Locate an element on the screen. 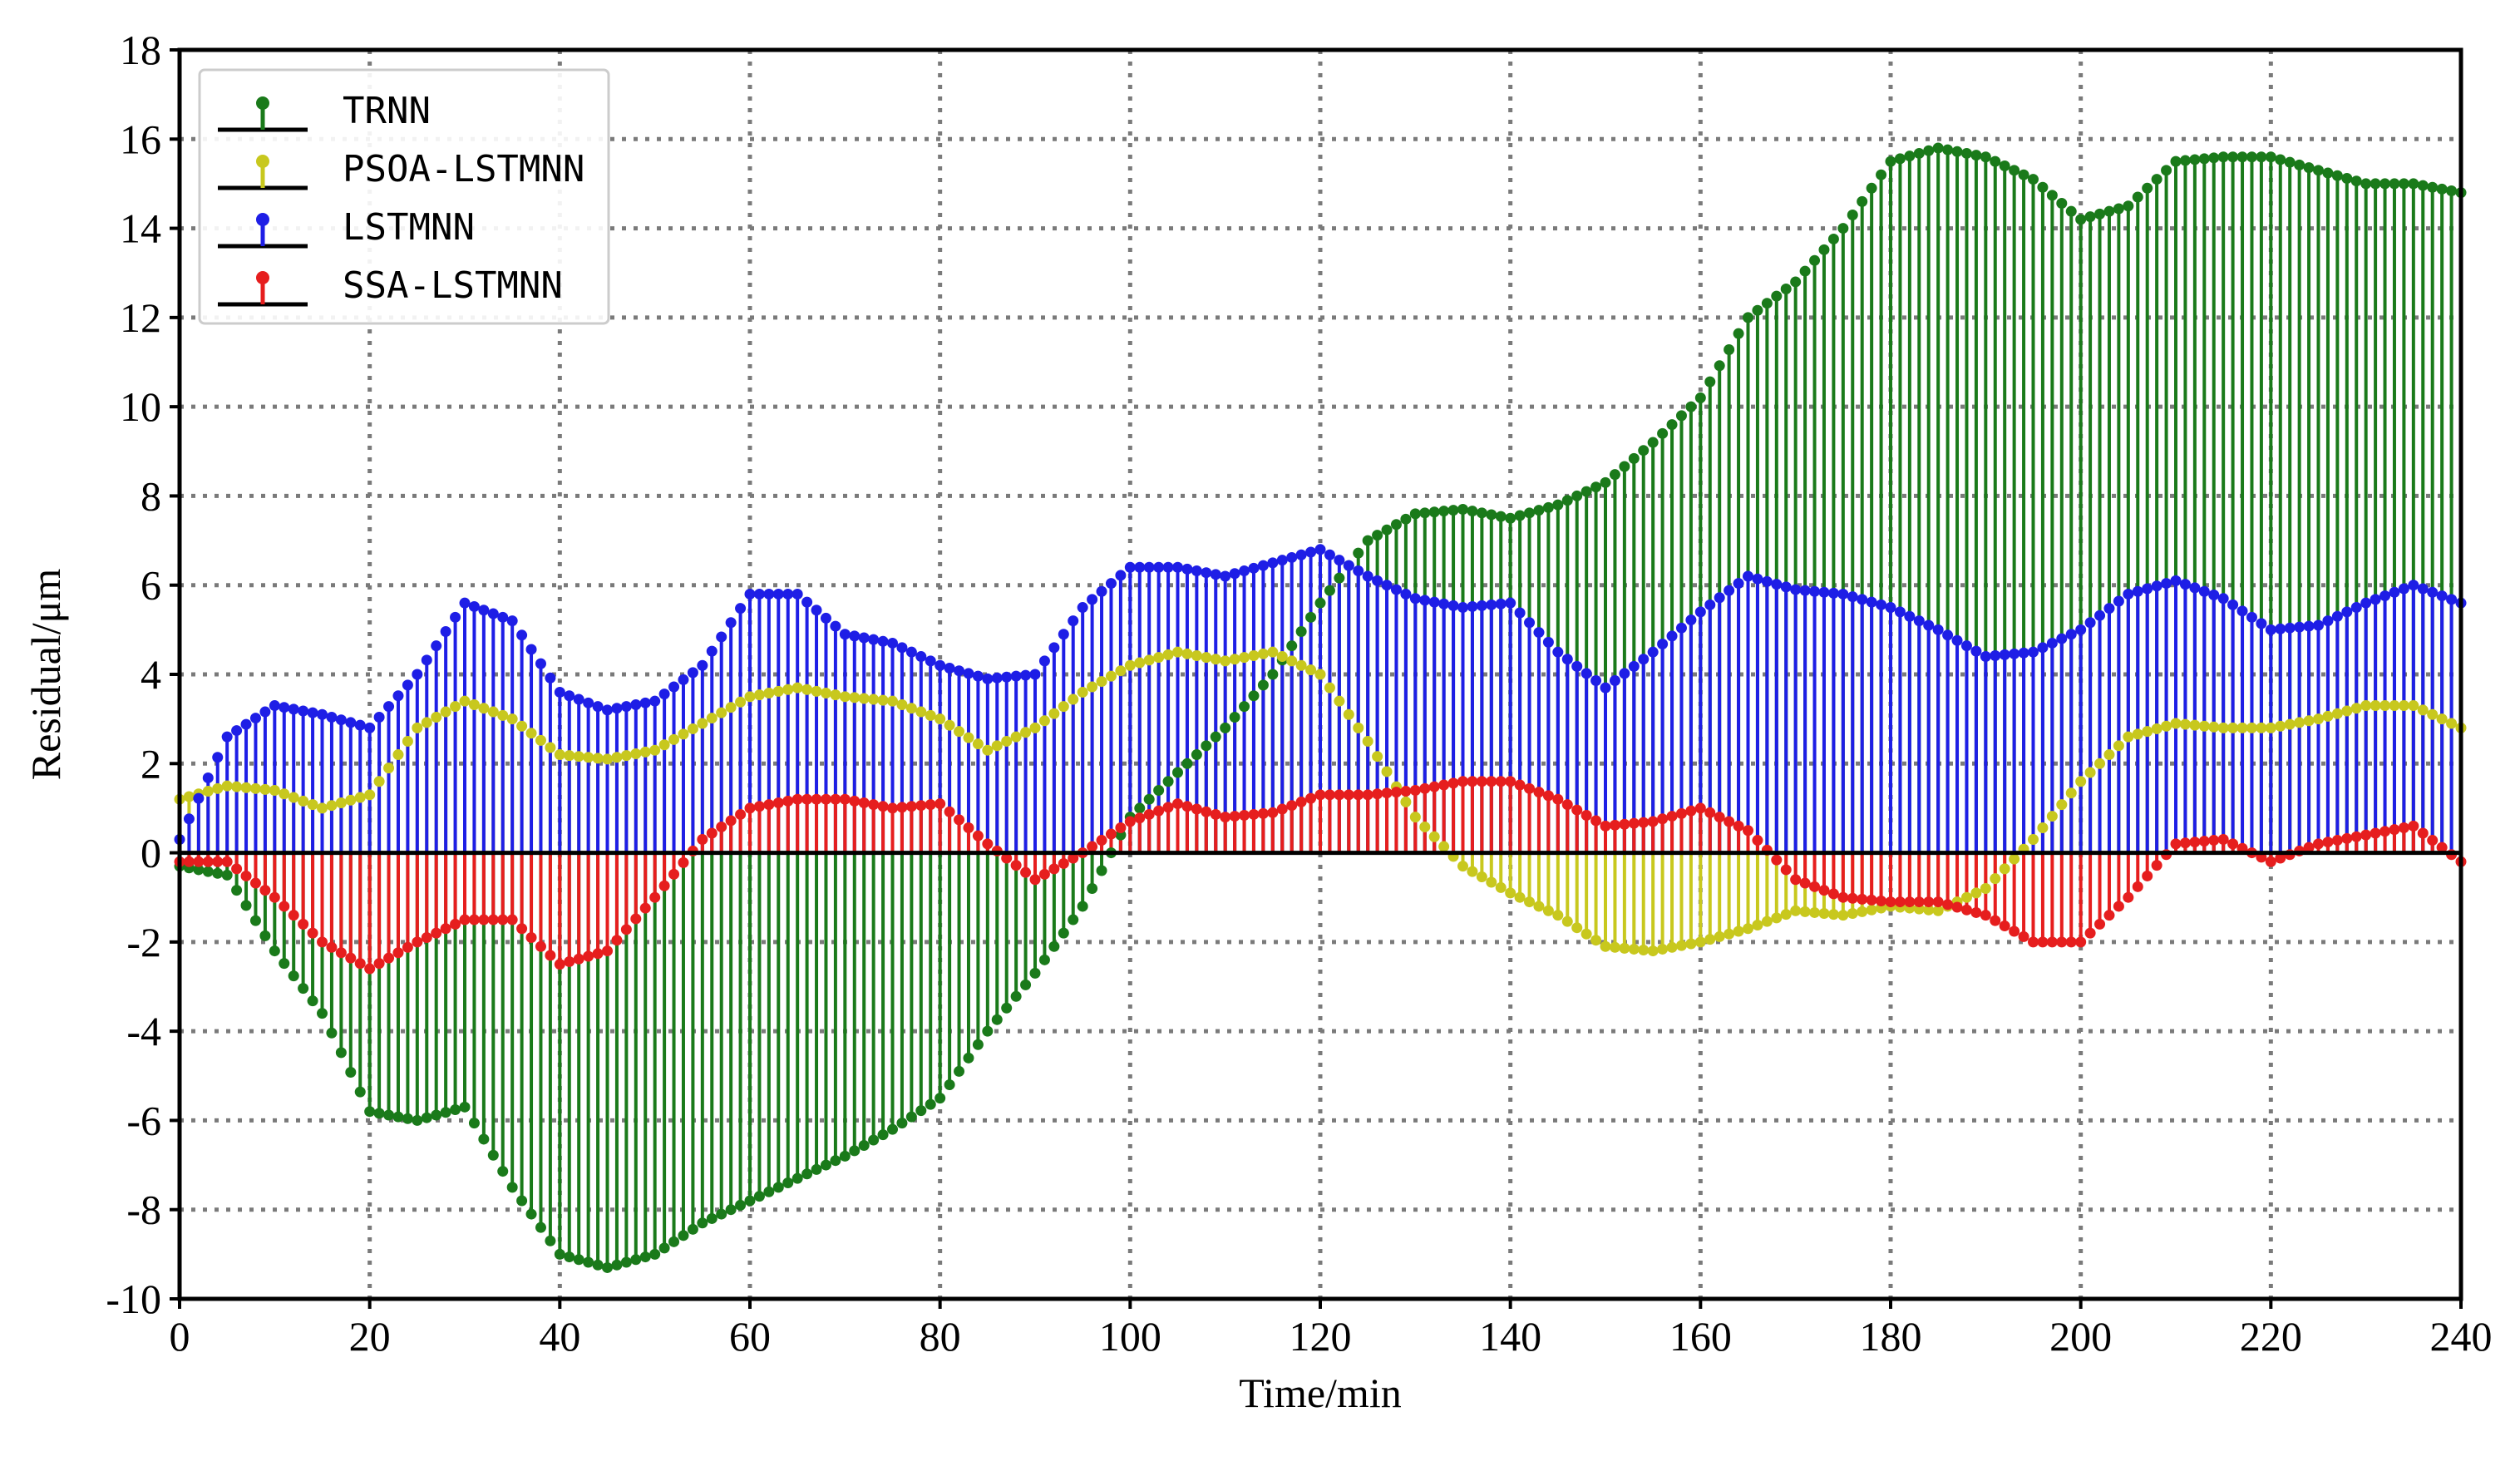 Image resolution: width=2520 pixels, height=1461 pixels. legend-label: LSTMNN is located at coordinates (409, 227).